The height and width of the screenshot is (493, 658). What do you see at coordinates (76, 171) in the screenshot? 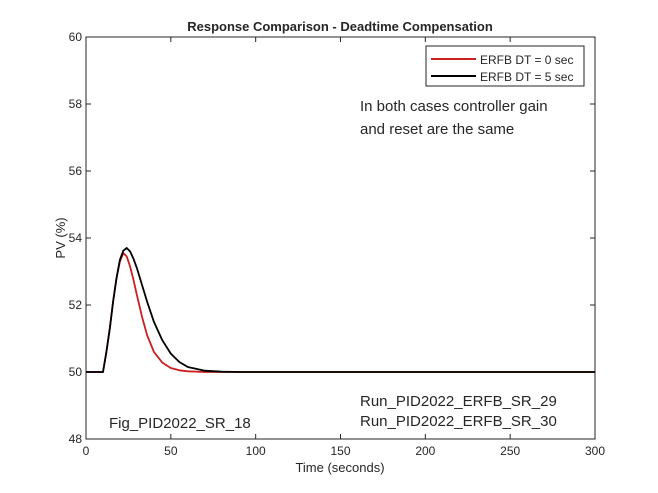
I see `y-tick-label: 56` at bounding box center [76, 171].